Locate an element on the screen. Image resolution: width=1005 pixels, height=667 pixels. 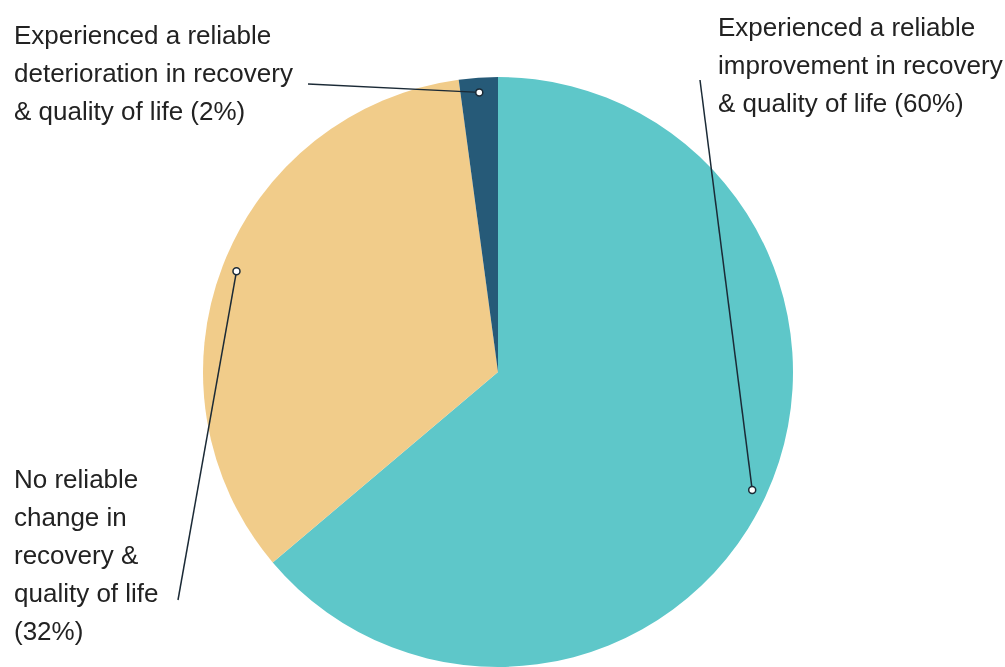
slice-label: No reliable change in recovery & quality of life is located at coordinates (86, 536).